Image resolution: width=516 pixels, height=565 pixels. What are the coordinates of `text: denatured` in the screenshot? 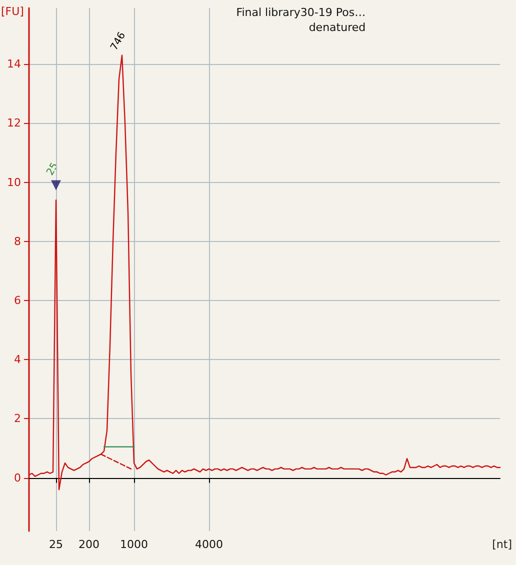 It's located at (337, 27).